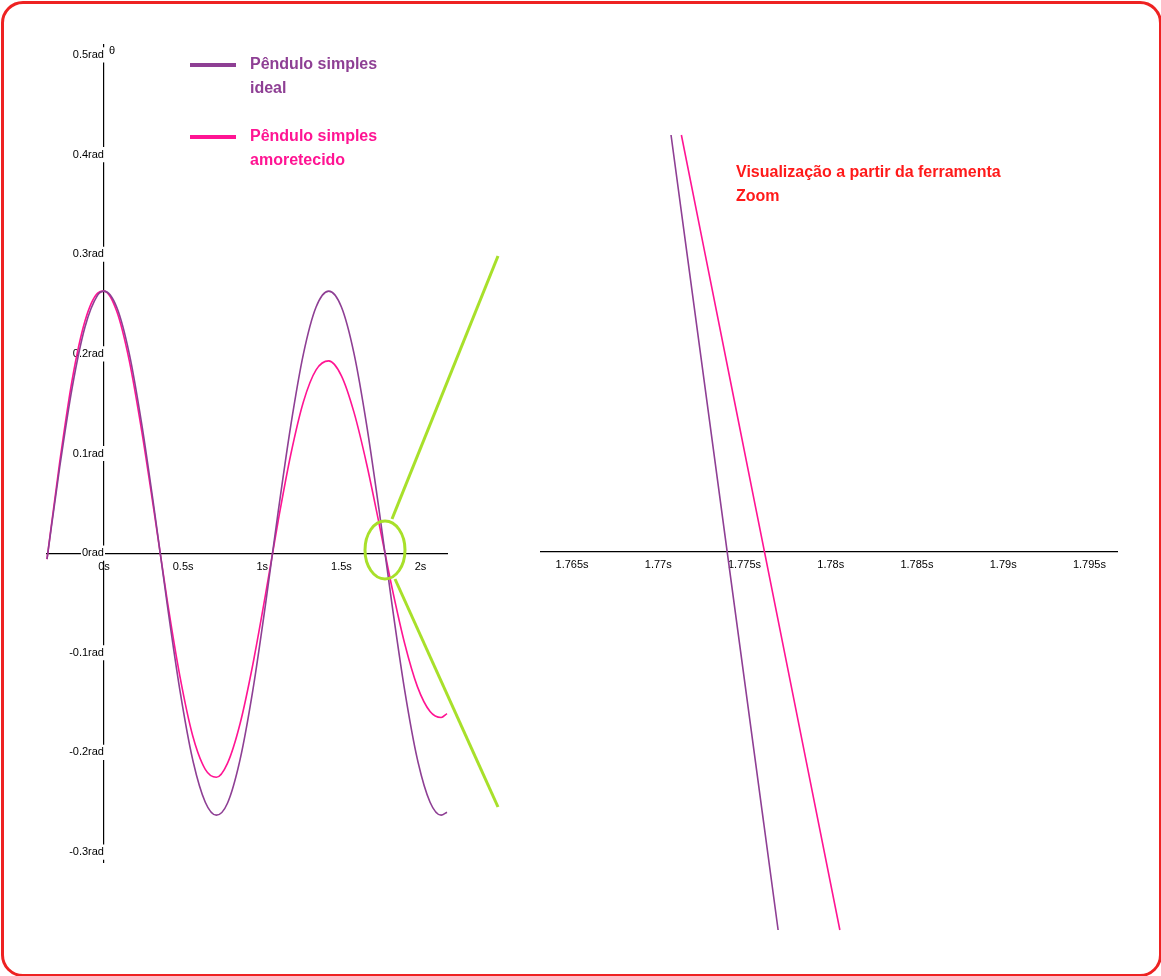 The height and width of the screenshot is (976, 1161). What do you see at coordinates (342, 565) in the screenshot?
I see `x-tick-label: 1.5s` at bounding box center [342, 565].